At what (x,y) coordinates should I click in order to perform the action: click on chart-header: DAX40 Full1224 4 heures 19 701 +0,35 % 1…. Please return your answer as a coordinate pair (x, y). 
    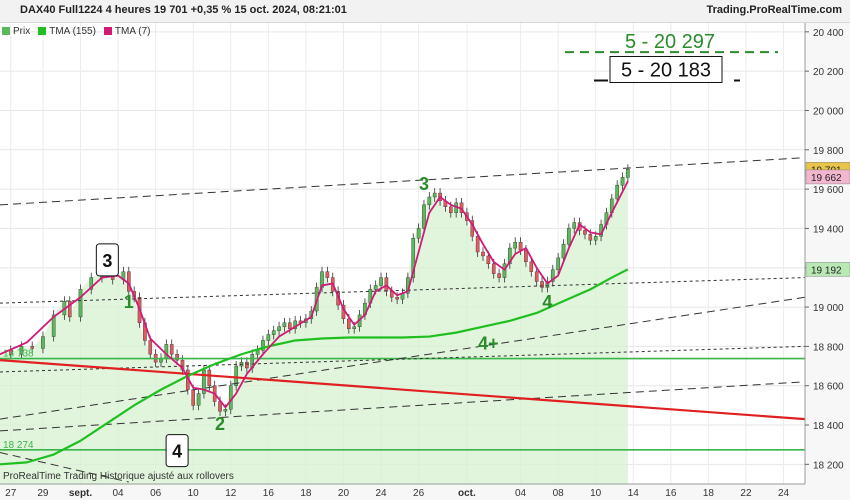
    Looking at the image, I should click on (425, 11).